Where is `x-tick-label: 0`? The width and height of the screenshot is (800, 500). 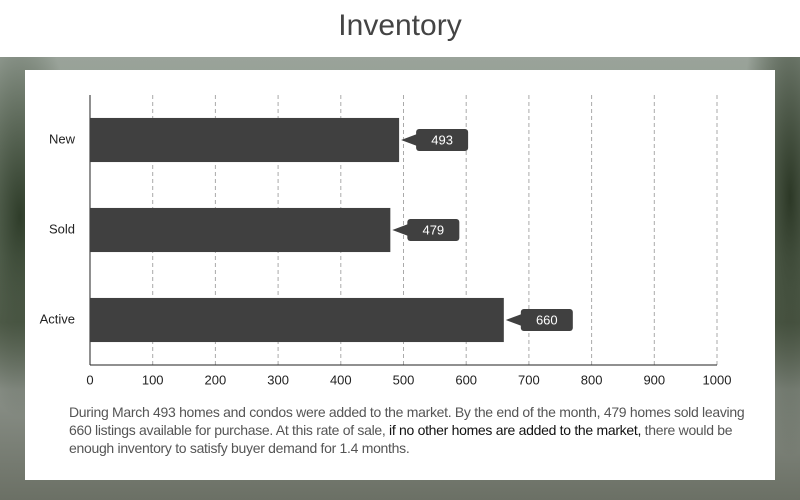
x-tick-label: 0 is located at coordinates (89, 379).